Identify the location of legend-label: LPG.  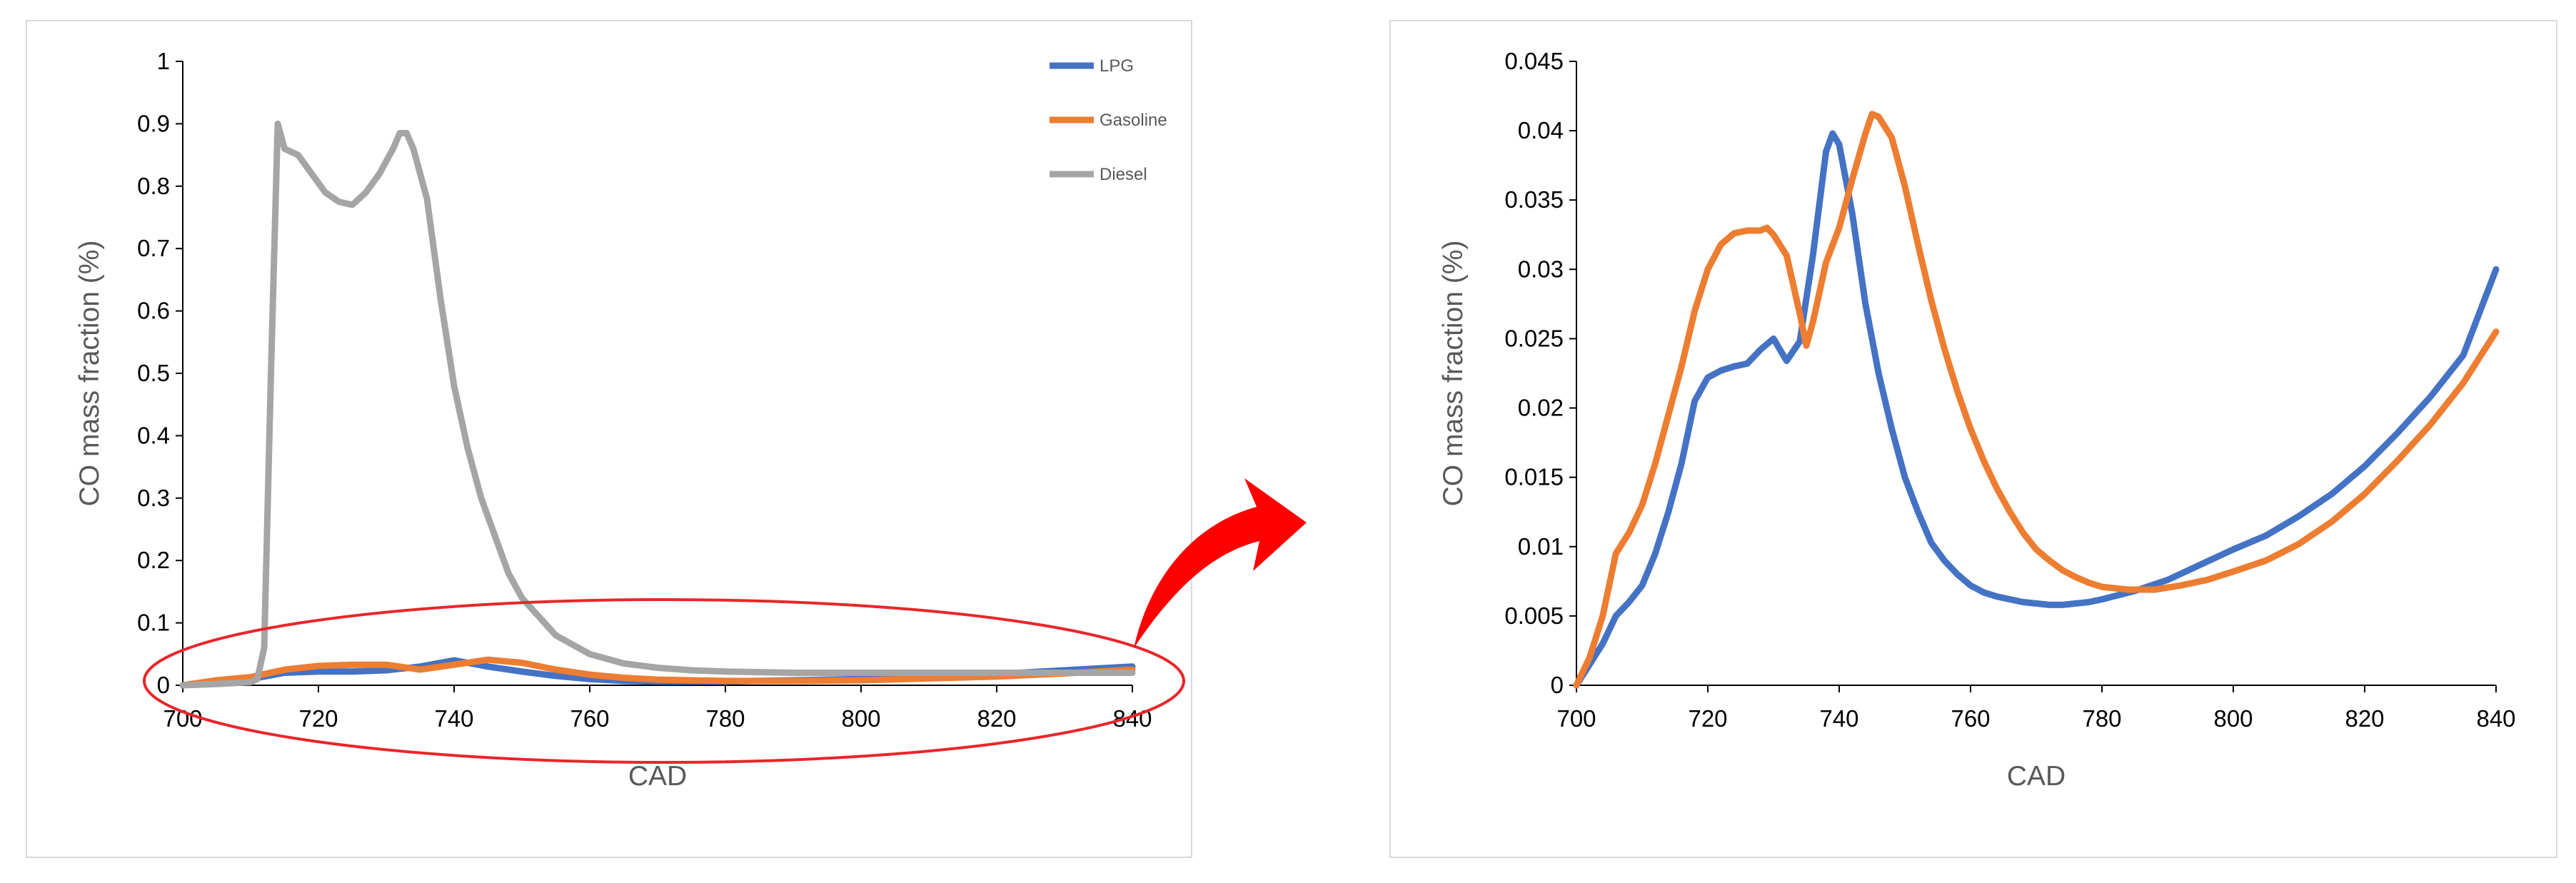
(1117, 66).